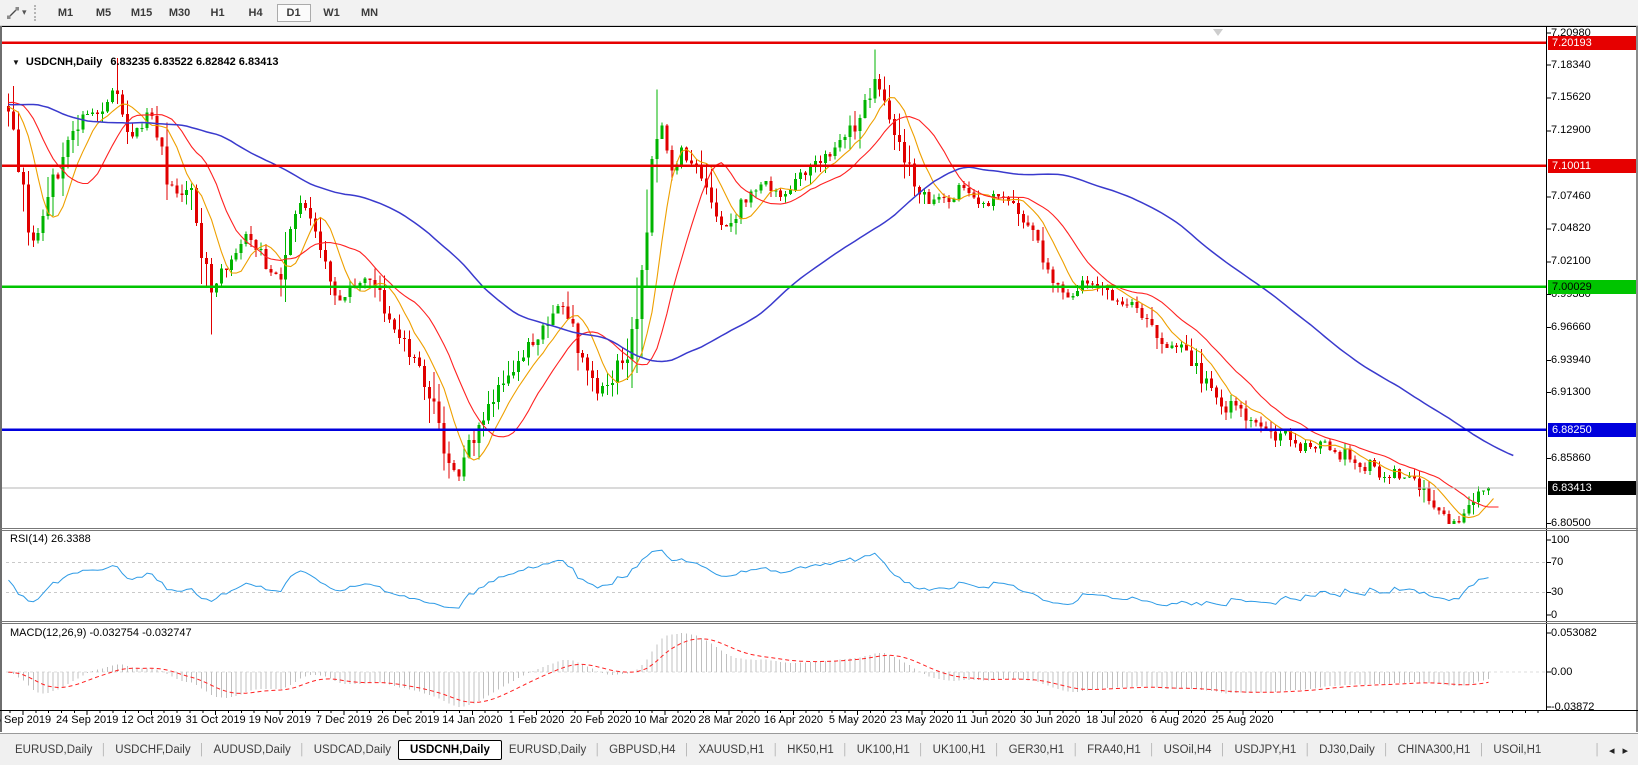  What do you see at coordinates (1, 379) in the screenshot?
I see `chart-left-border` at bounding box center [1, 379].